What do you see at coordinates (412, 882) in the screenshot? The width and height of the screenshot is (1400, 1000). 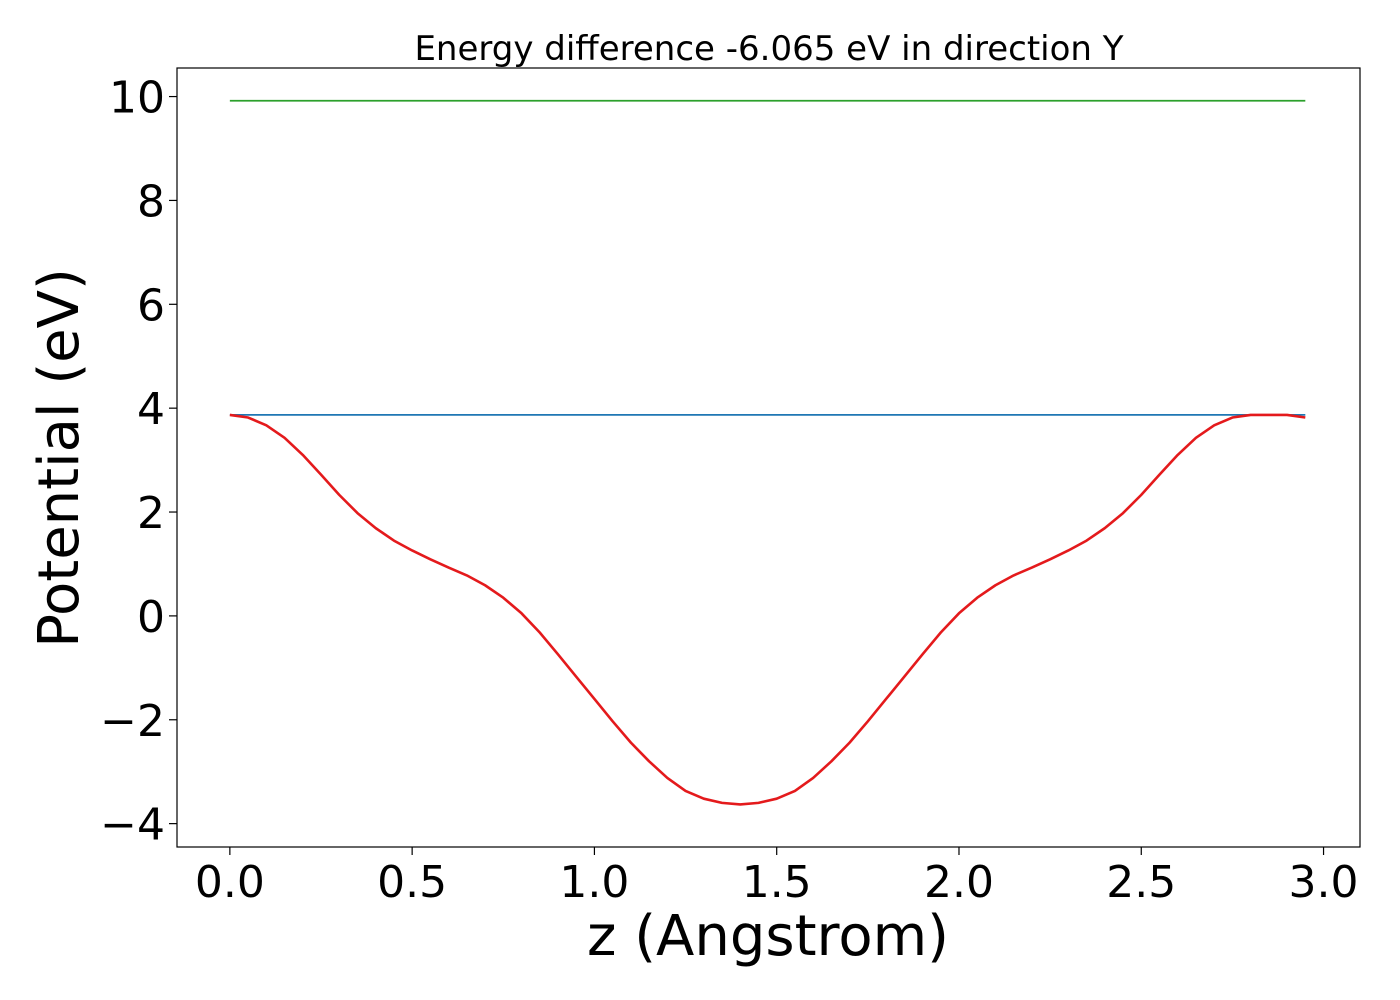 I see `x-tick-label: 0.5` at bounding box center [412, 882].